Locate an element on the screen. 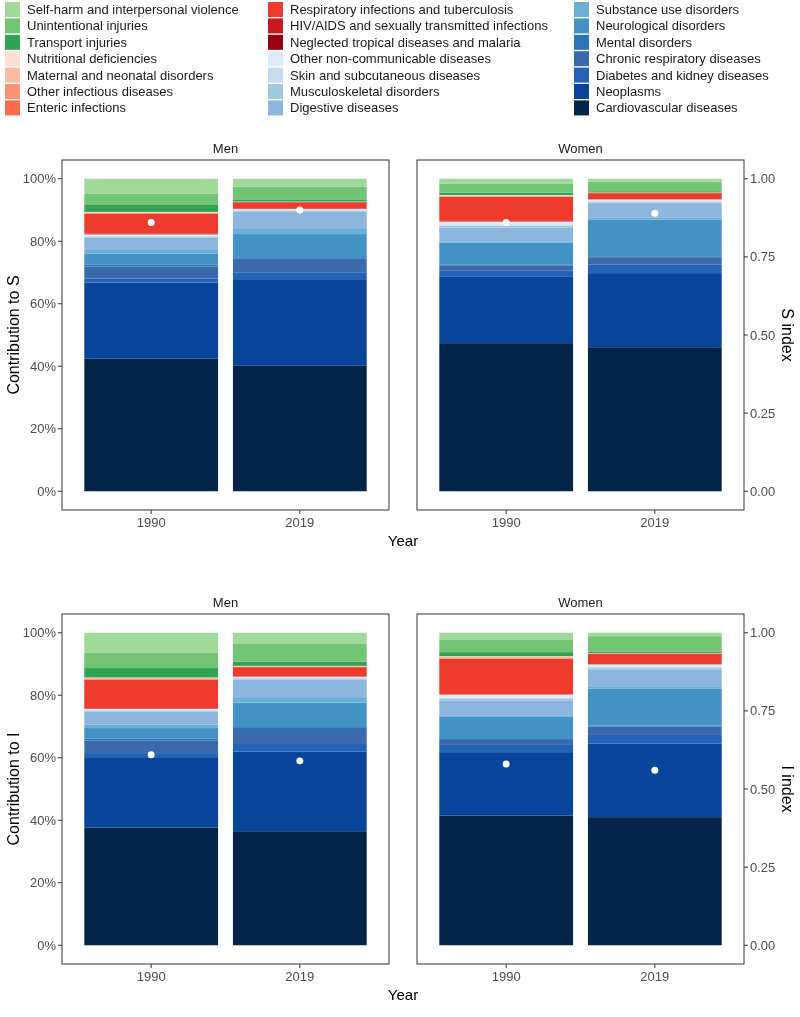 Image resolution: width=800 pixels, height=1017 pixels. legend-label: Unintentional injuries is located at coordinates (88, 26).